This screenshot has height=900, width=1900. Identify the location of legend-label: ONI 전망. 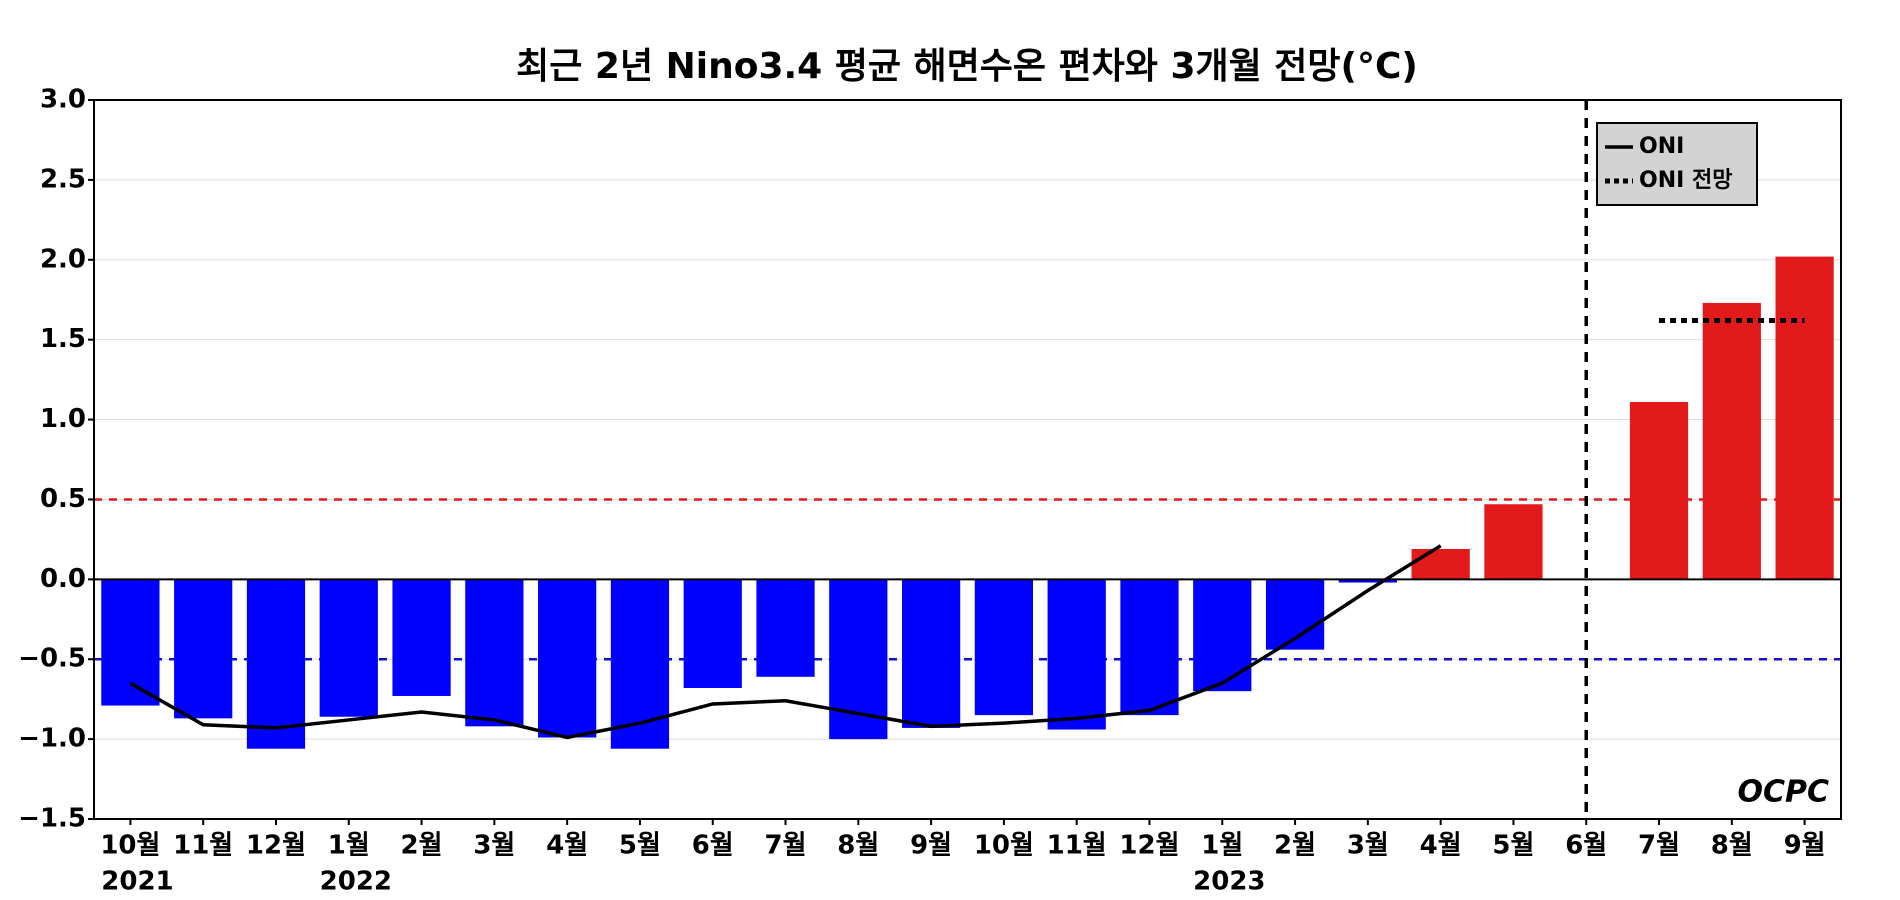
(1685, 180).